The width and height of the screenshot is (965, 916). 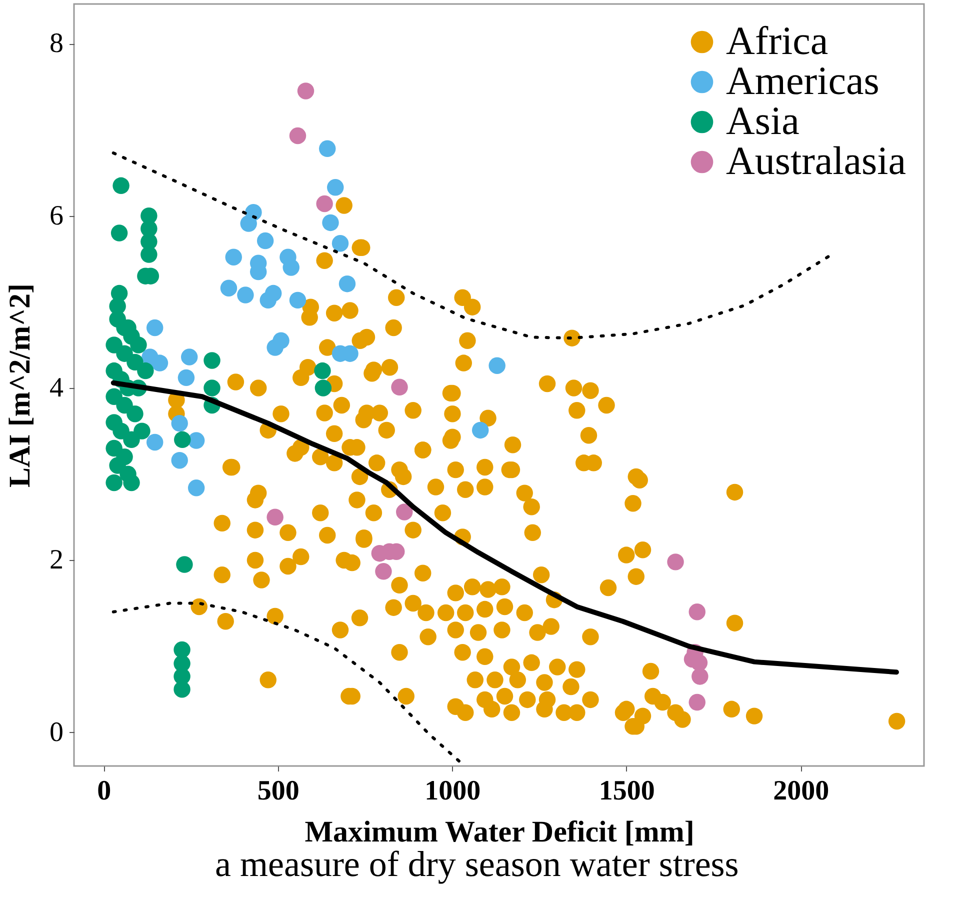 I want to click on y-tick-label: 6, so click(x=57, y=216).